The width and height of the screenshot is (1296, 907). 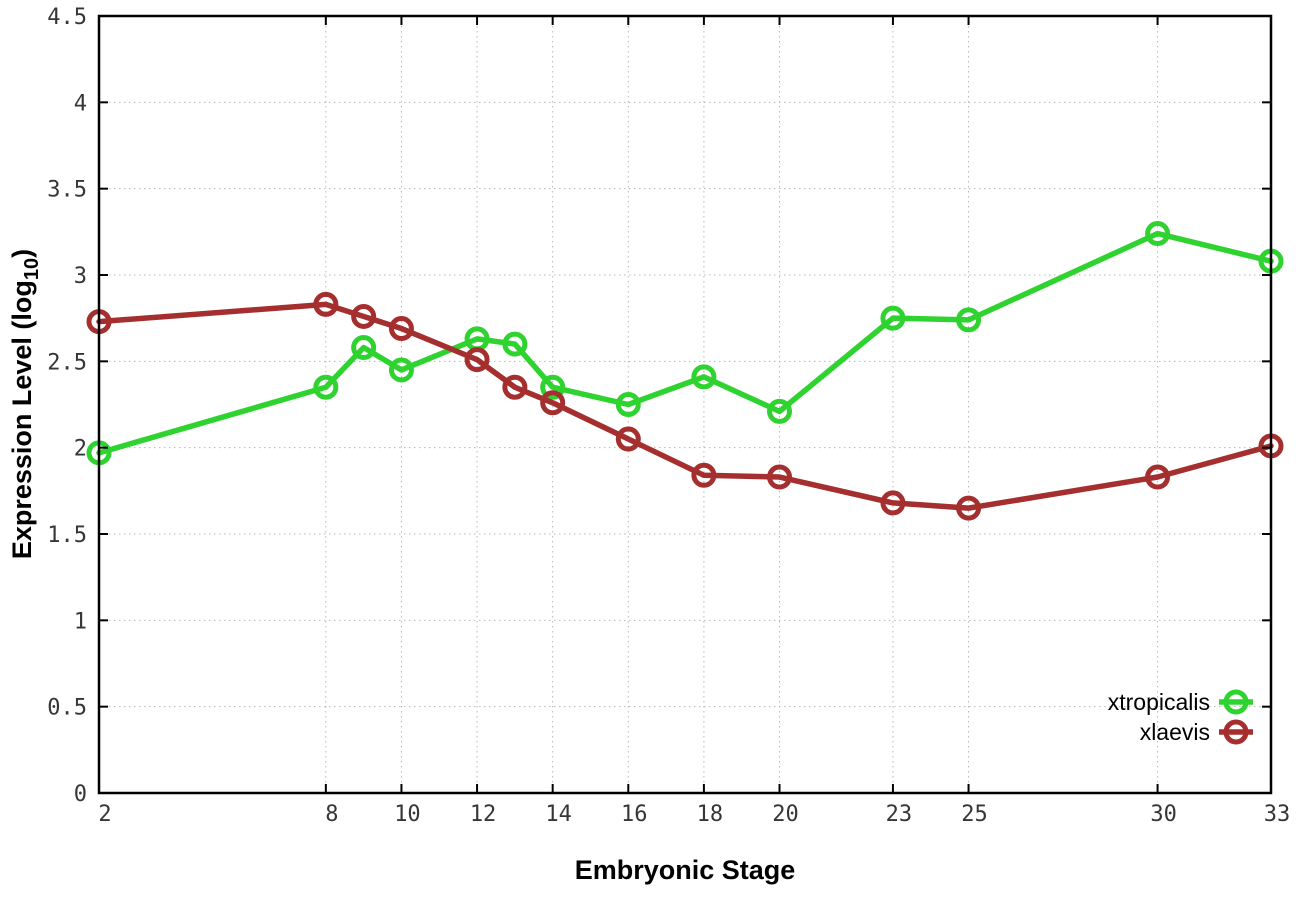 I want to click on y-tick-label: 2.5, so click(x=67, y=362).